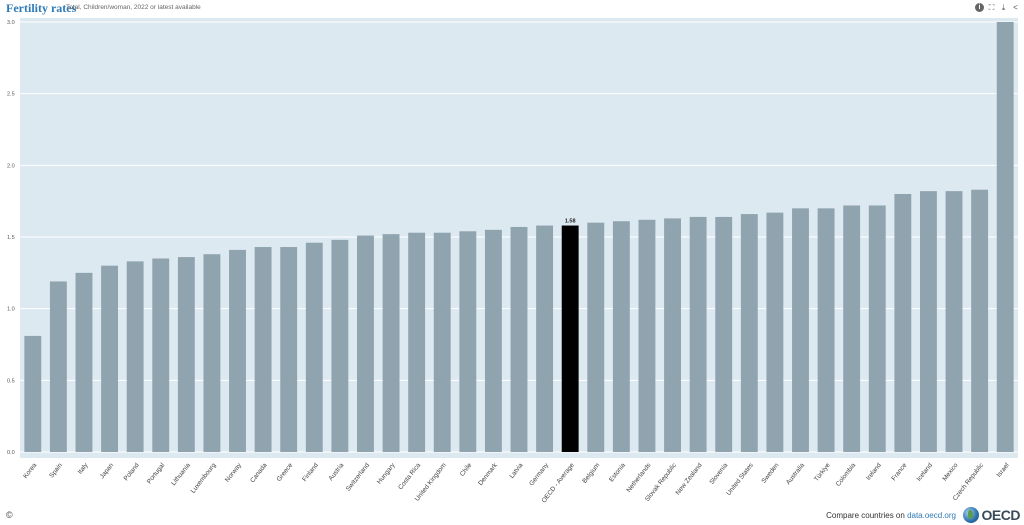  Describe the element at coordinates (259, 473) in the screenshot. I see `x-tick-label: Canada` at that location.